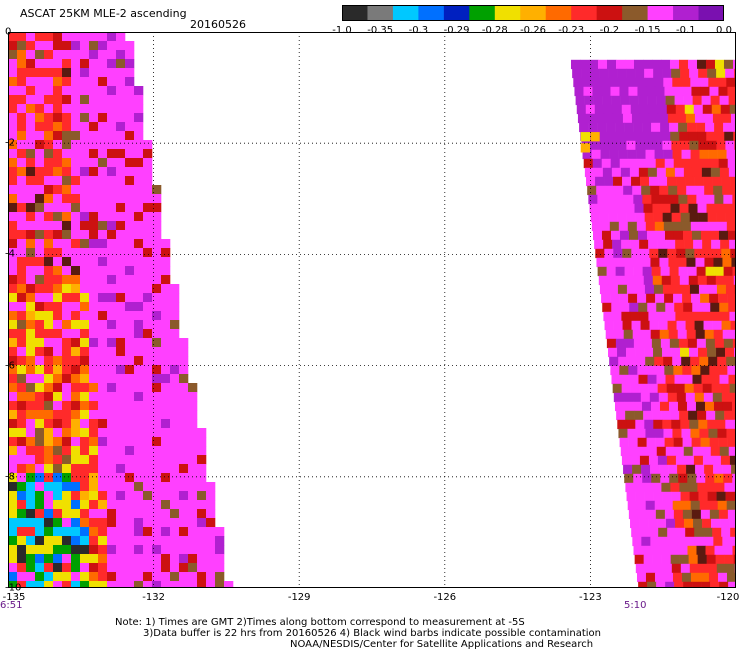 This screenshot has height=651, width=740. Describe the element at coordinates (13, 588) in the screenshot. I see `y-tick-label: -10` at that location.